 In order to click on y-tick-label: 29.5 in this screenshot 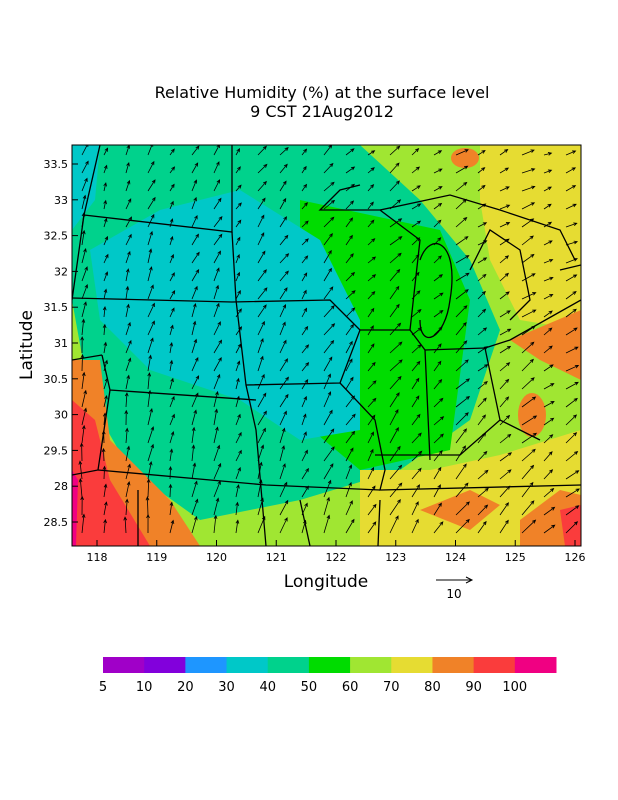, I will do `click(56, 450)`.